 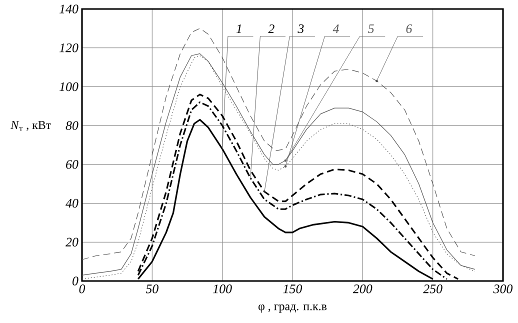 What do you see at coordinates (75, 281) in the screenshot?
I see `y-tick-label: 0` at bounding box center [75, 281].